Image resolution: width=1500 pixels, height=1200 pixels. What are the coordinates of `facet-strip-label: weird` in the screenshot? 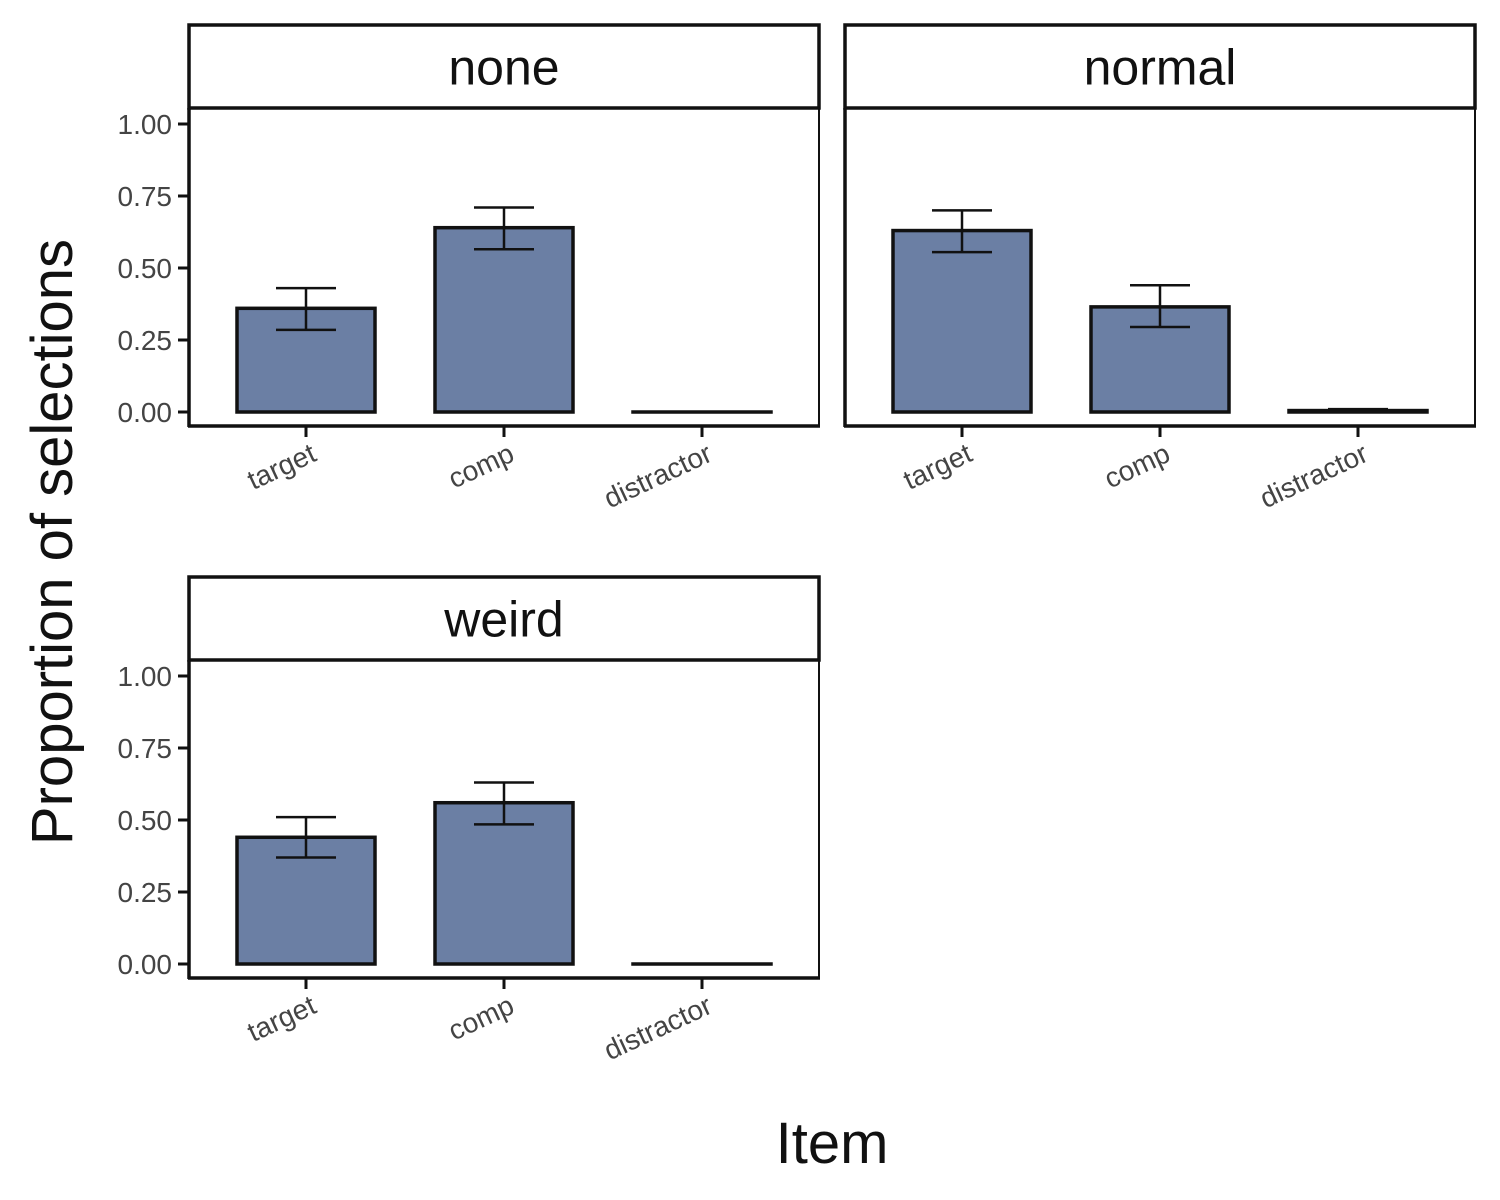 It's located at (503, 620).